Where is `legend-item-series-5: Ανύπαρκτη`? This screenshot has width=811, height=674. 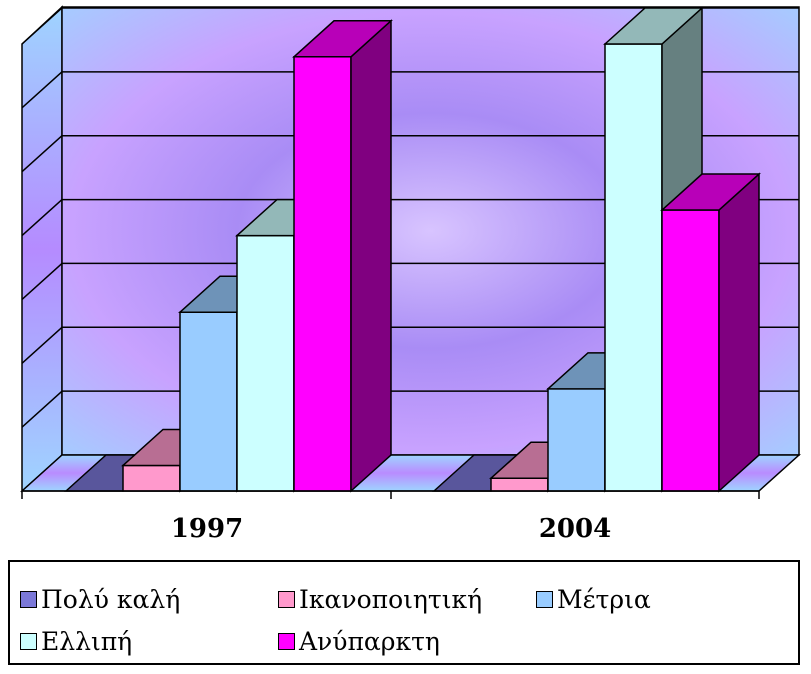
legend-item-series-5: Ανύπαρκτη is located at coordinates (359, 641).